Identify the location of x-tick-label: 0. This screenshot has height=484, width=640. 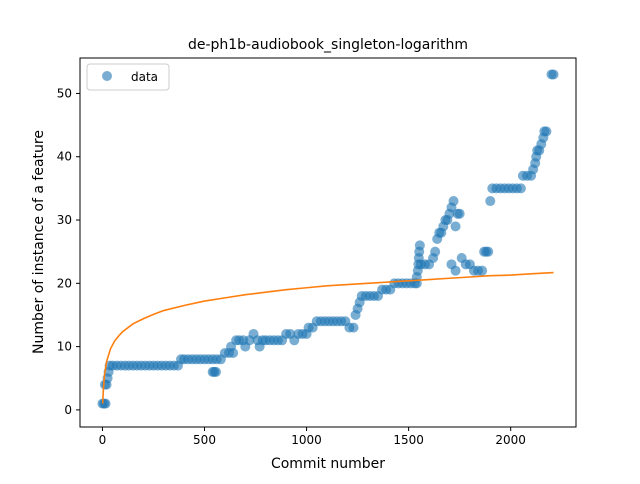
(103, 440).